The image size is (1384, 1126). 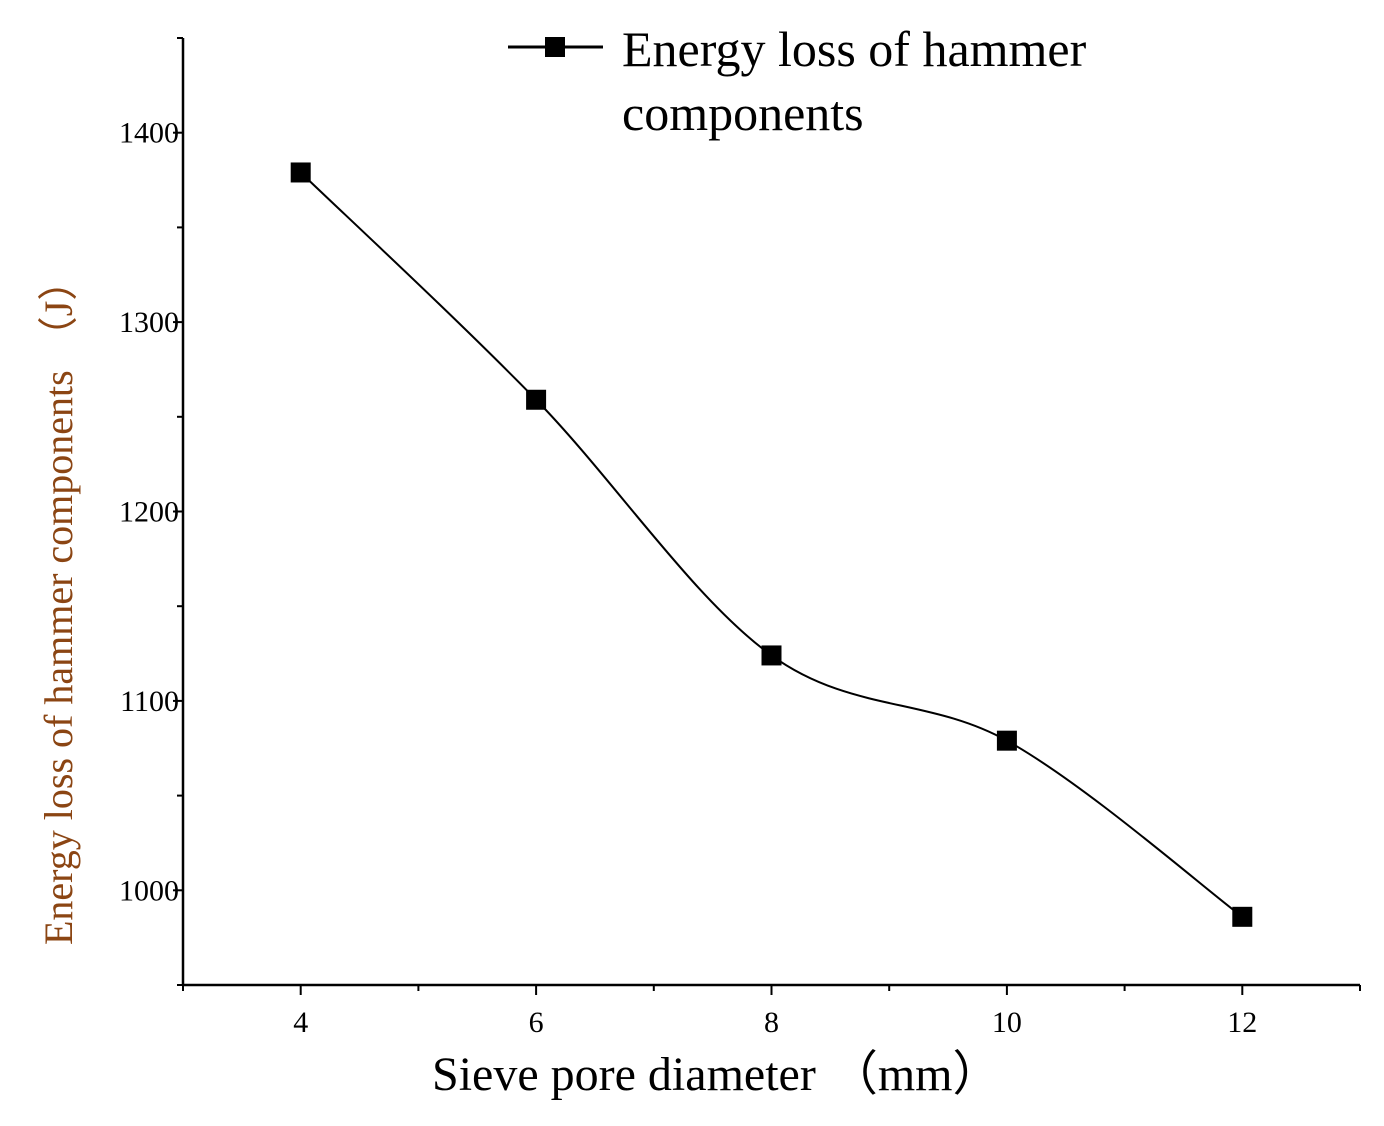 I want to click on x-tick-label: 10, so click(x=1007, y=1022).